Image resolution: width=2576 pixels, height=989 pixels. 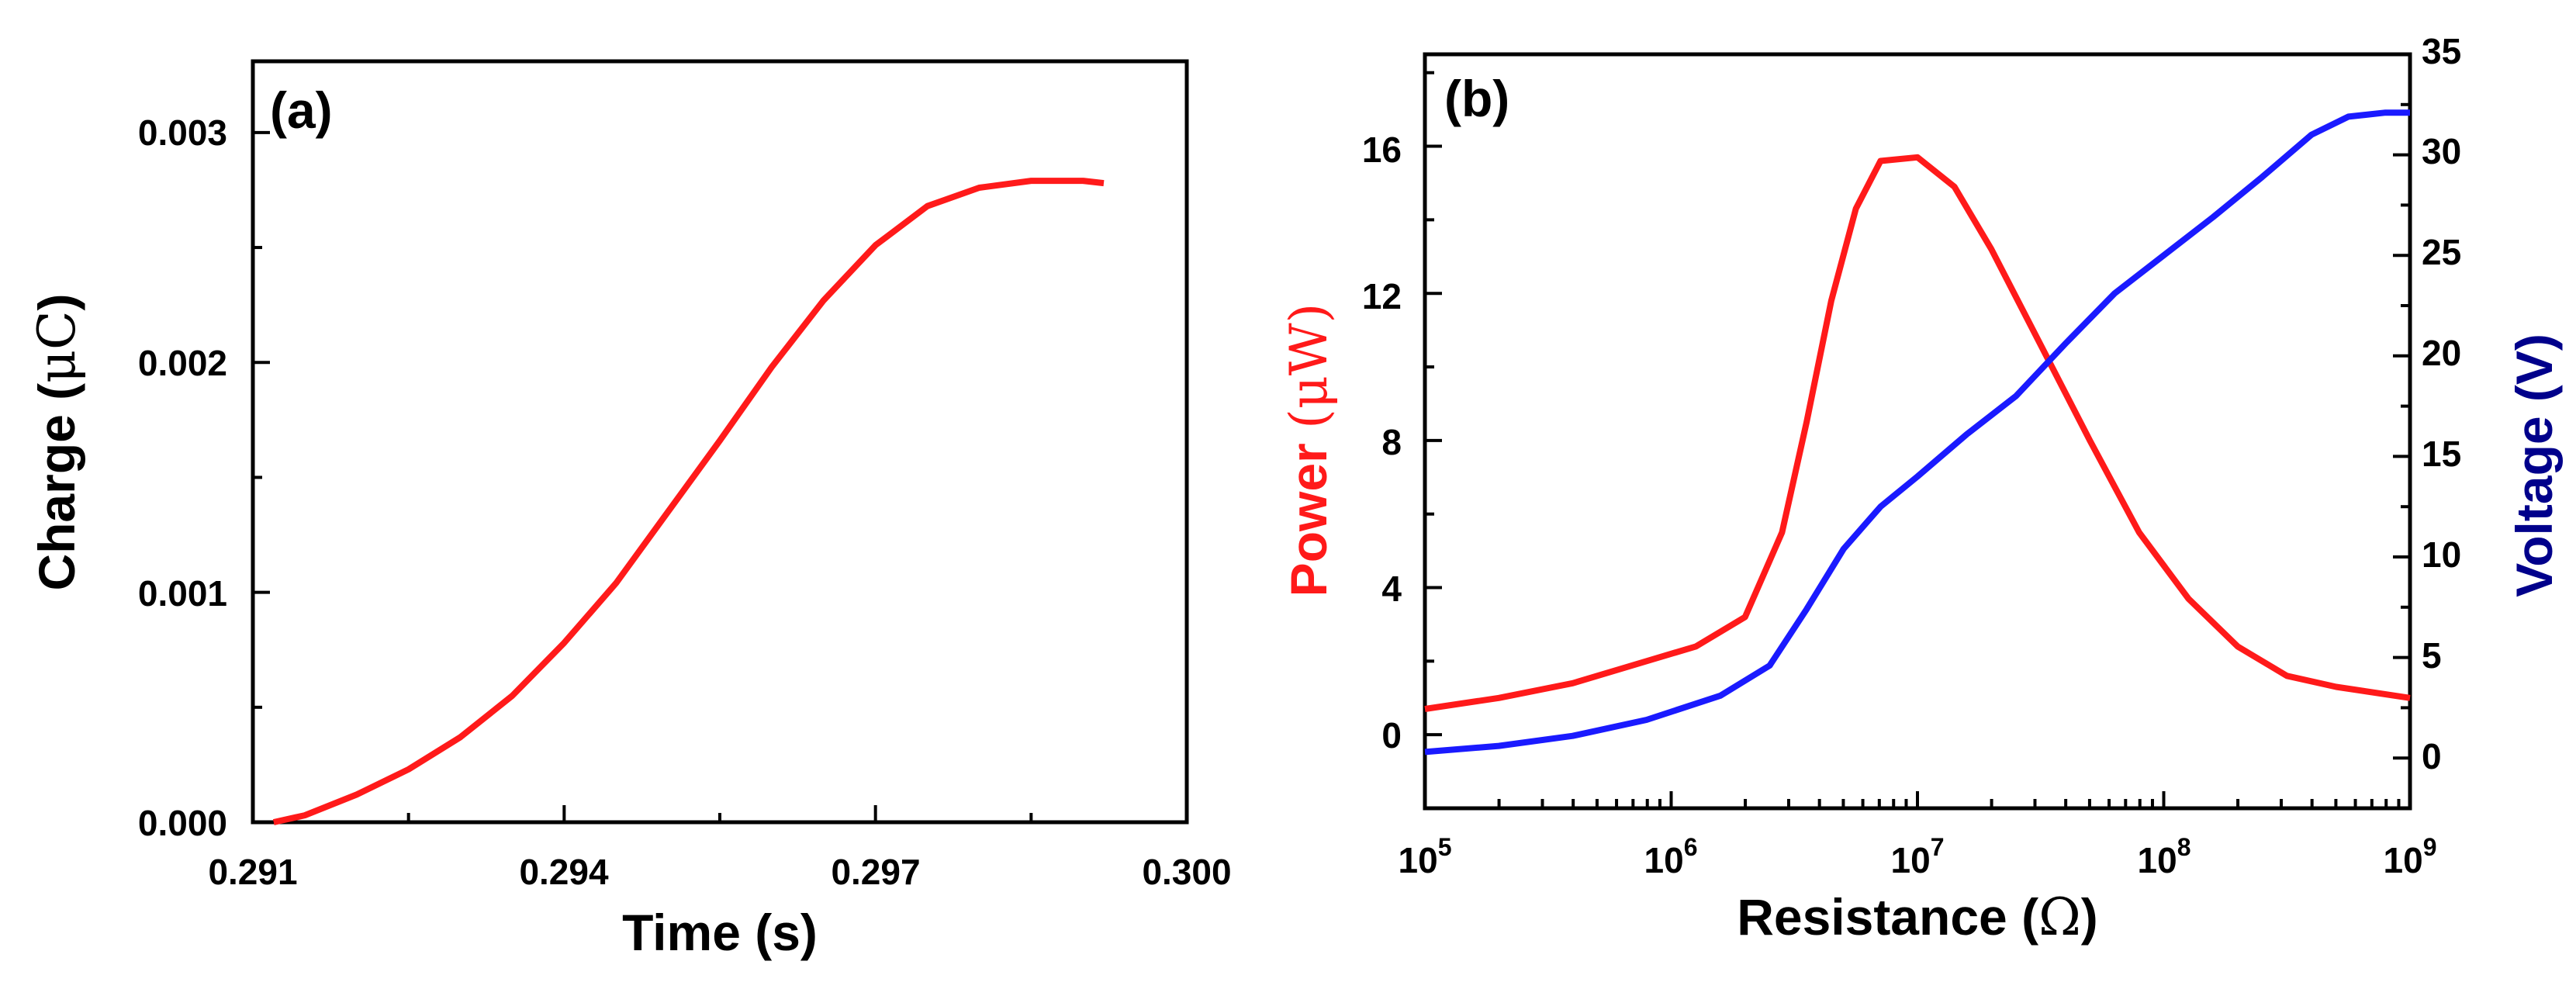 What do you see at coordinates (2430, 847) in the screenshot?
I see `panel-b-x-tick-exponent: 9` at bounding box center [2430, 847].